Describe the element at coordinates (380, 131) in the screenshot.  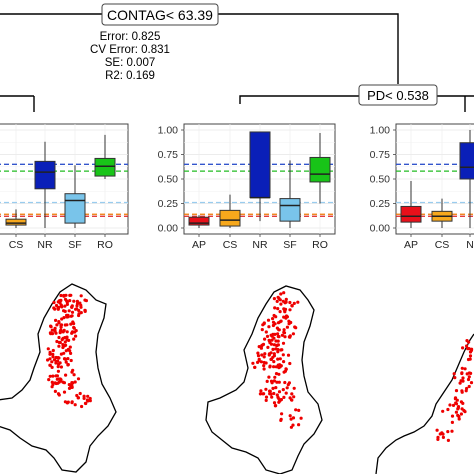
I see `y-tick-label: 1.00` at that location.